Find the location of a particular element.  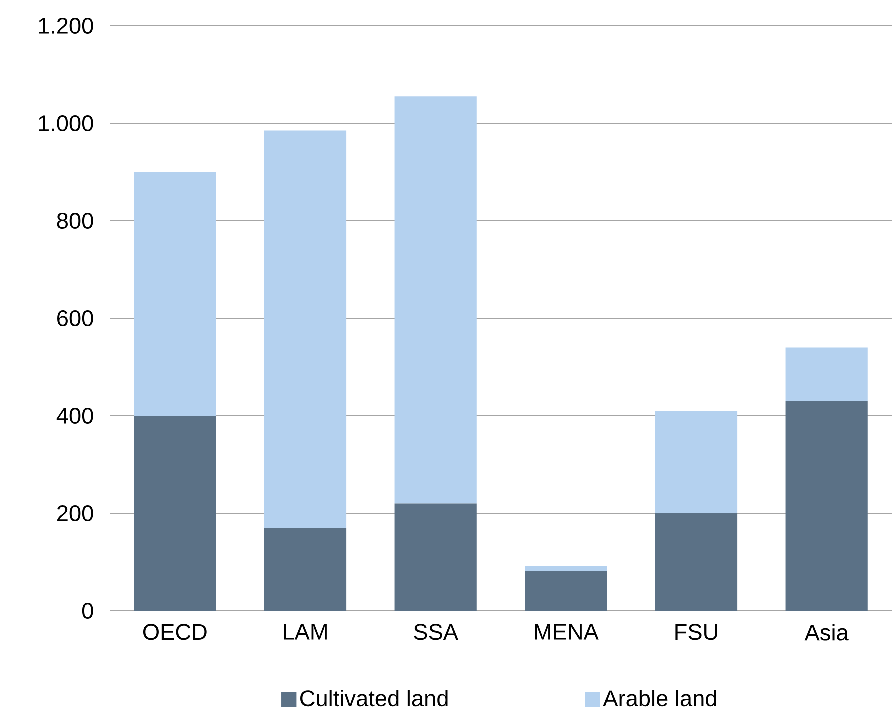

legend-label: Arable land is located at coordinates (659, 698).